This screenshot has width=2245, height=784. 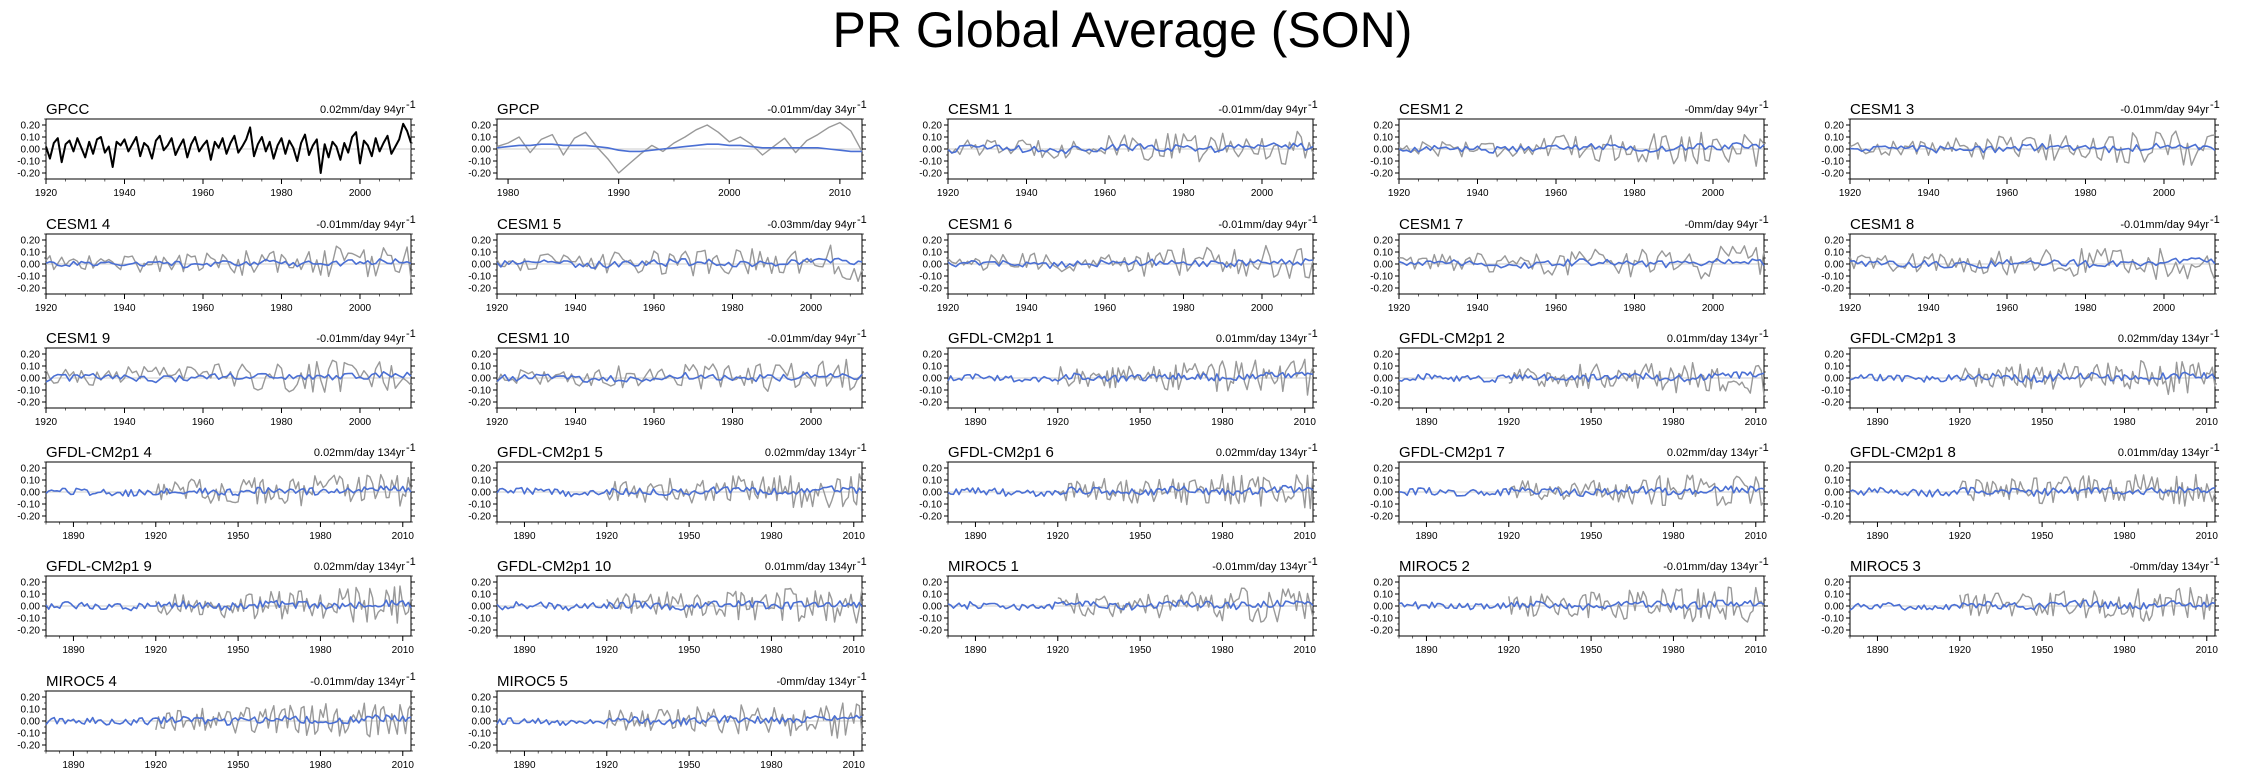 What do you see at coordinates (1261, 339) in the screenshot?
I see `panel-trend: 0.01mm/day 134yr` at bounding box center [1261, 339].